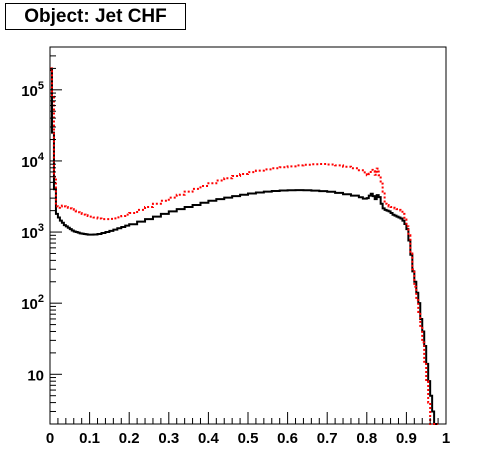 The height and width of the screenshot is (472, 496). Describe the element at coordinates (287, 438) in the screenshot. I see `x-tick-label: 0.6` at that location.